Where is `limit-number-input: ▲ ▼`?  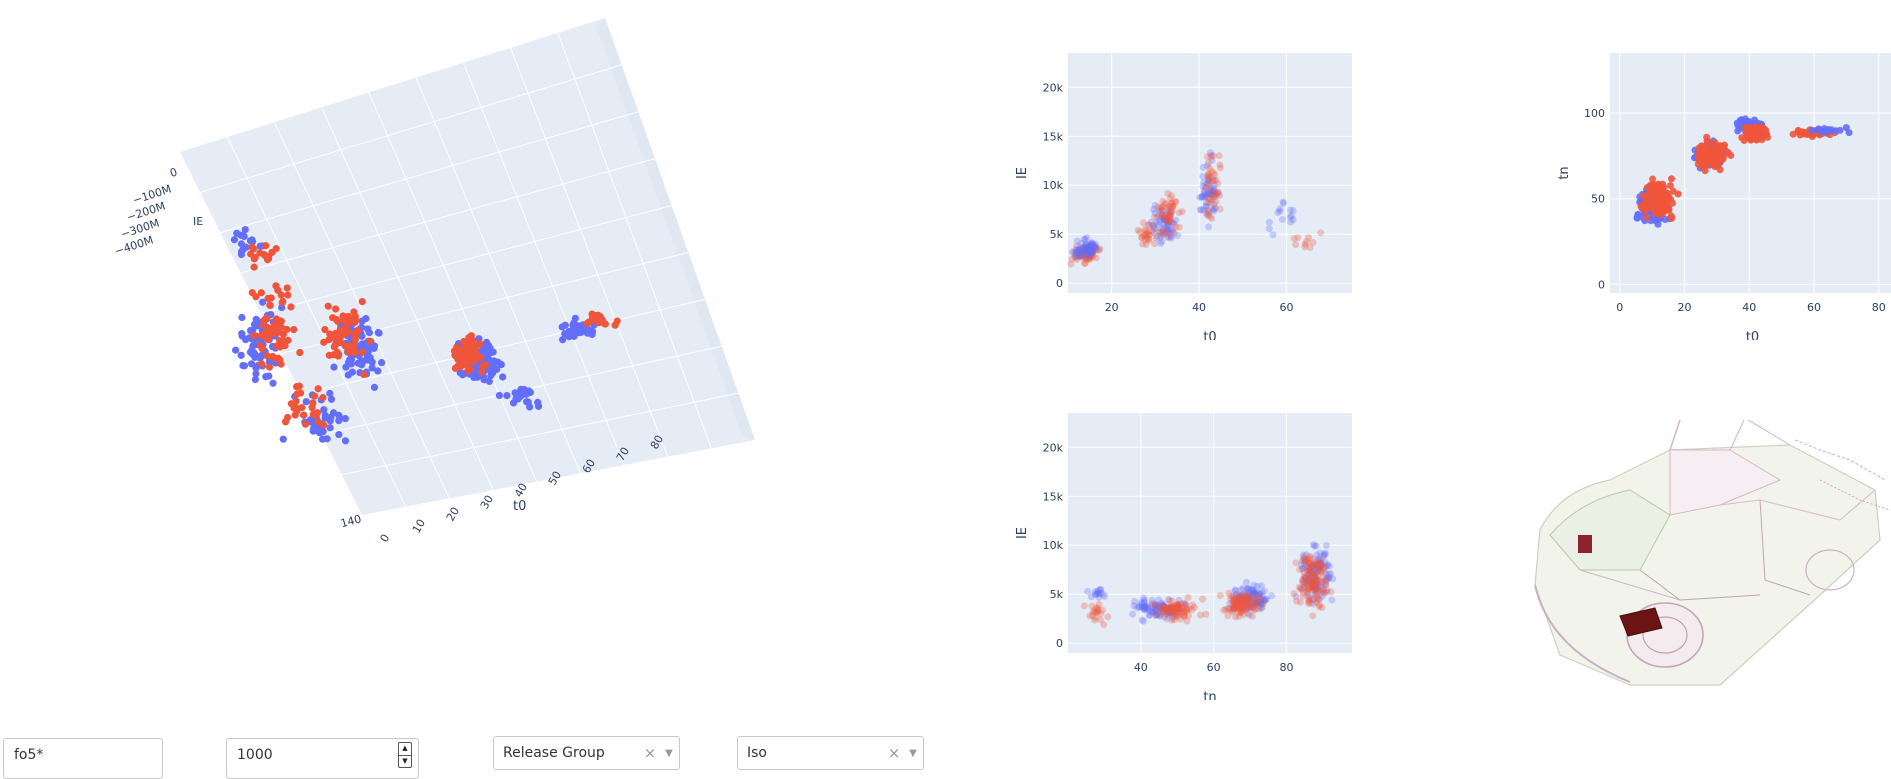 limit-number-input: ▲ ▼ is located at coordinates (322, 755).